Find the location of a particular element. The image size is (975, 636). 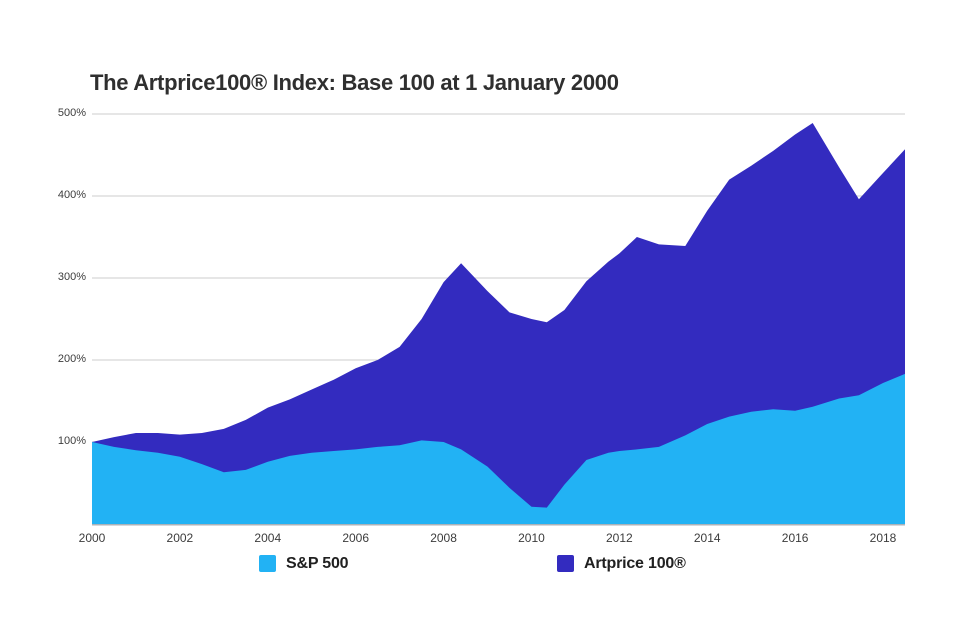

x-axis-tick-label: 2018 is located at coordinates (883, 538).